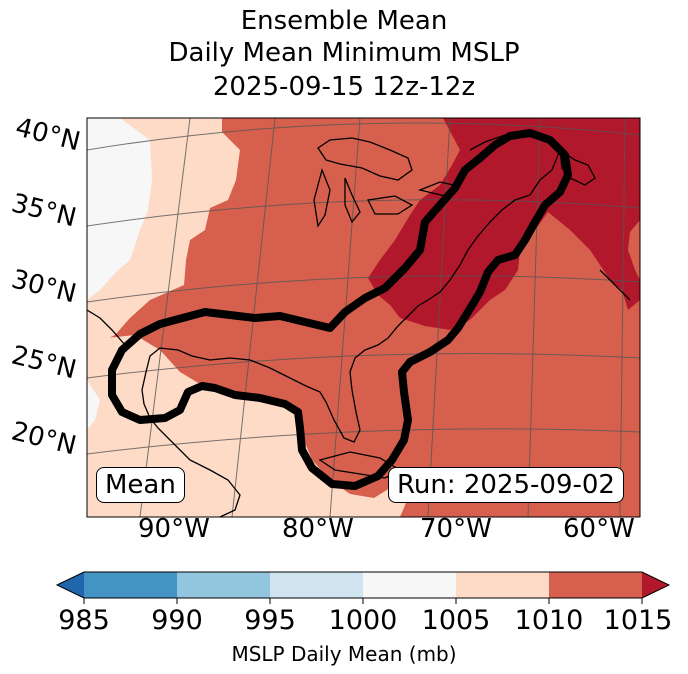 This screenshot has width=688, height=674. I want to click on colorbar-tick-1005: 1005, so click(456, 620).